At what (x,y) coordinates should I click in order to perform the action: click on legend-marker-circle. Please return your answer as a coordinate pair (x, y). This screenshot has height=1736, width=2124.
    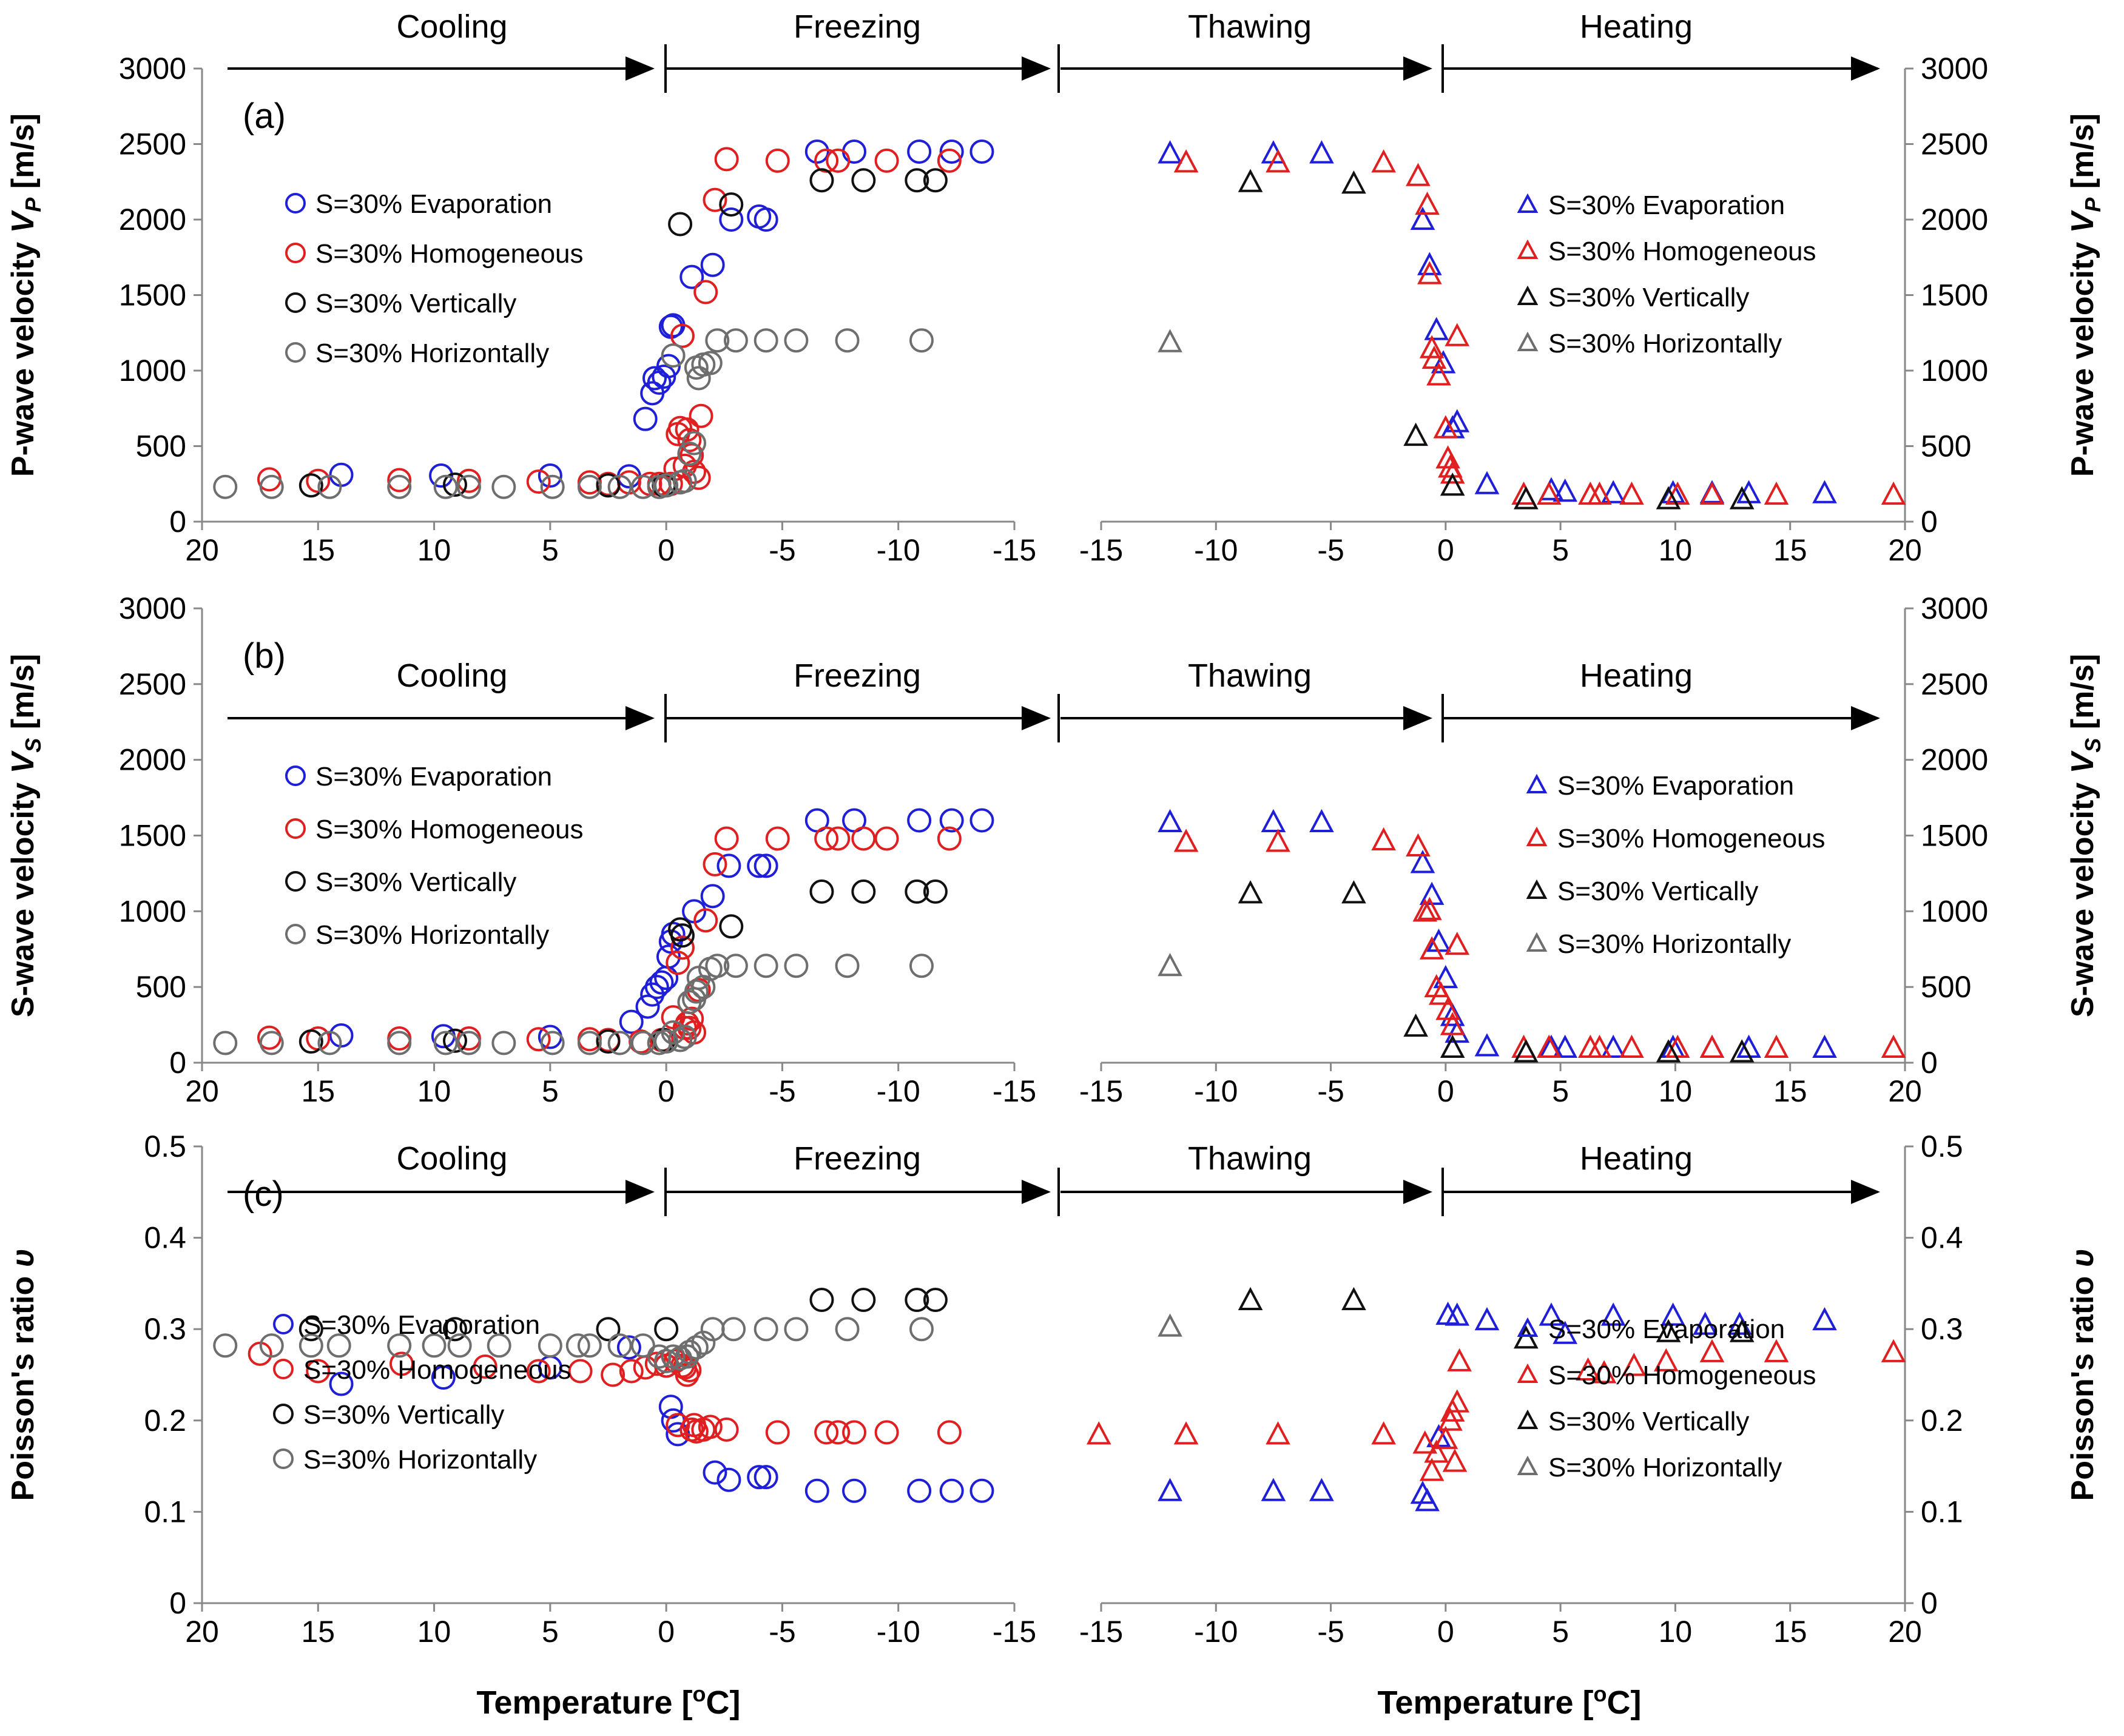
    Looking at the image, I should click on (295, 881).